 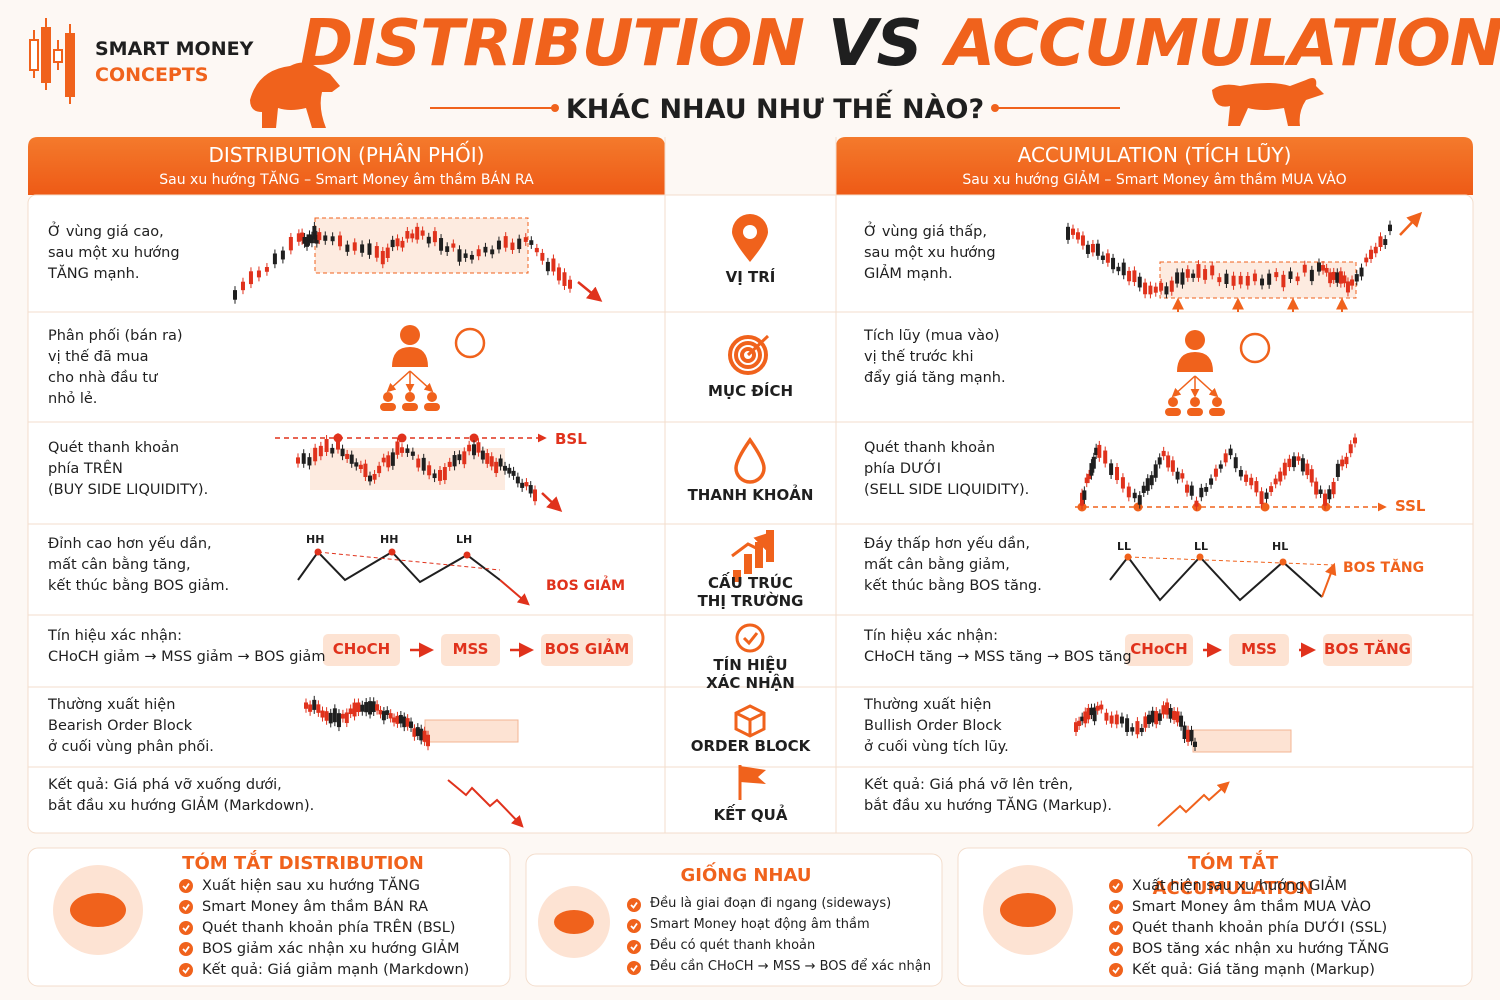 I want to click on bos-label: BOS TĂNG, so click(x=1384, y=568).